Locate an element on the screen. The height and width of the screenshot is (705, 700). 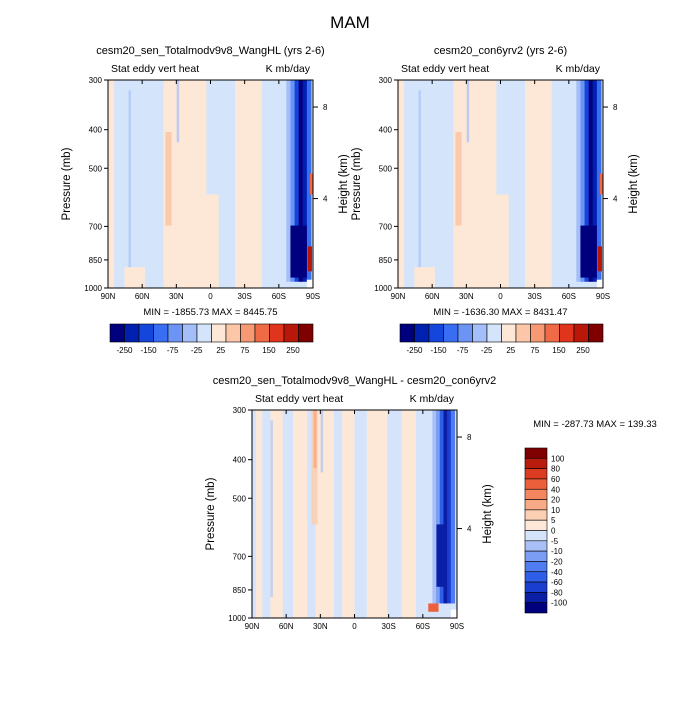
colorbar-label: -20 is located at coordinates (557, 561).